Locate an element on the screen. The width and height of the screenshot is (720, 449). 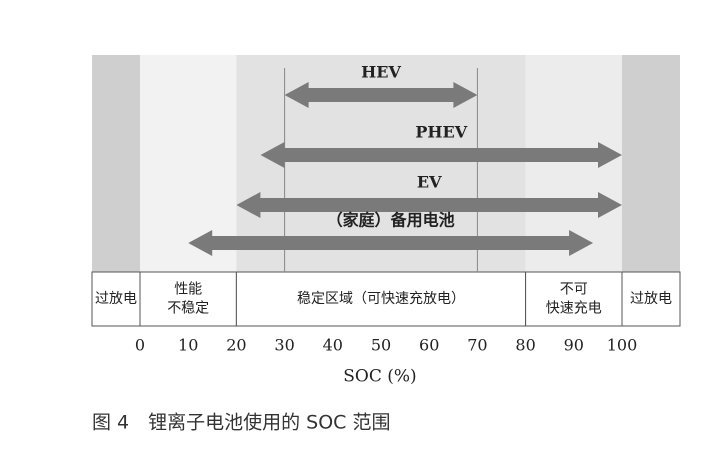
x-tick-label: 0 is located at coordinates (140, 345).